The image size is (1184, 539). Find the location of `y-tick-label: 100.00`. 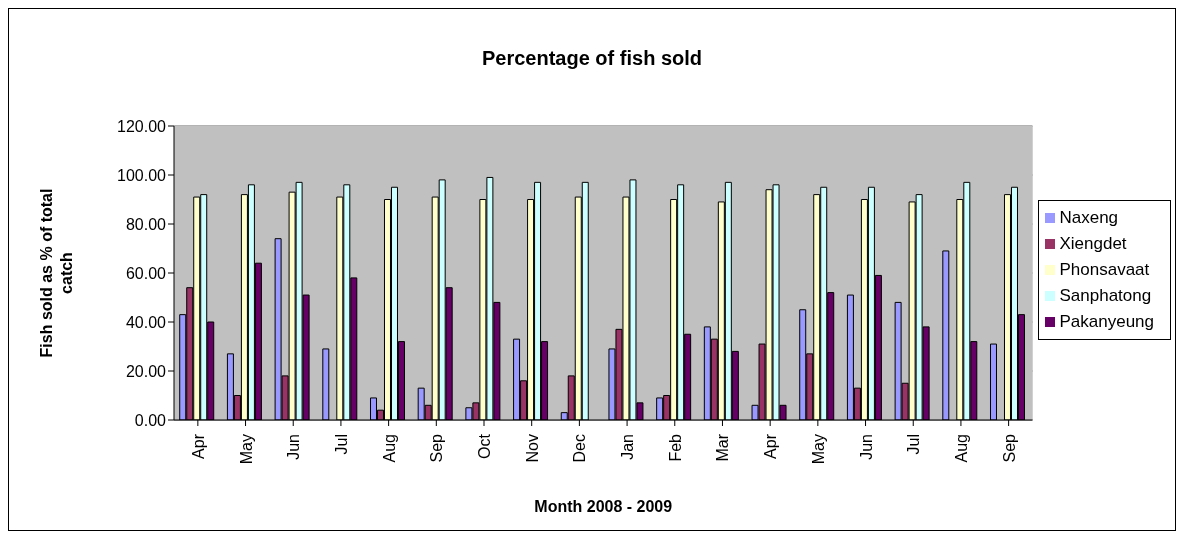

y-tick-label: 100.00 is located at coordinates (142, 175).